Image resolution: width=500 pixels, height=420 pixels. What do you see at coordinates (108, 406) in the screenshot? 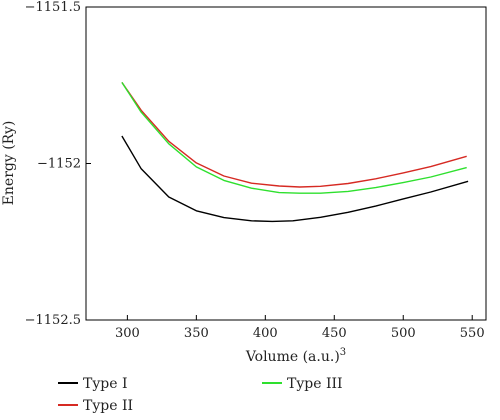
I see `legend-label: Type II` at bounding box center [108, 406].